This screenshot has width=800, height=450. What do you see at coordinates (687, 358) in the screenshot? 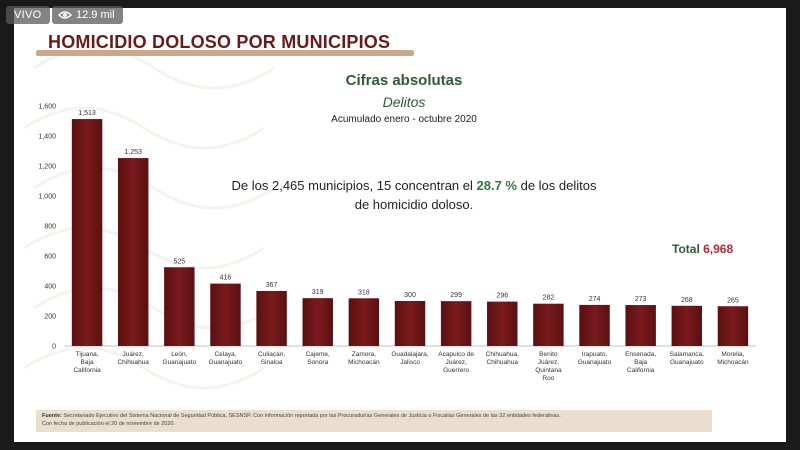
I see `x-category-label: Salamanca, Guanajuato` at bounding box center [687, 358].